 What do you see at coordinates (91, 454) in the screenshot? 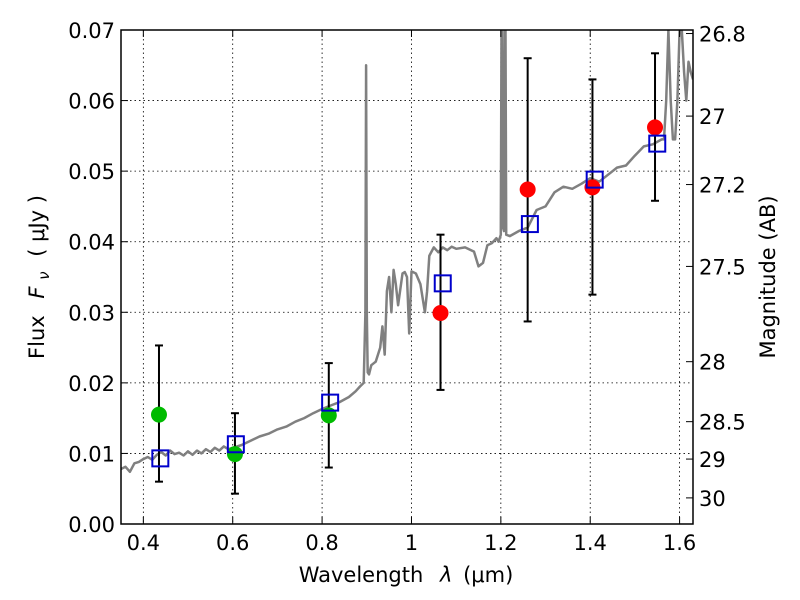
I see `y-tick-label: 0.01` at bounding box center [91, 454].